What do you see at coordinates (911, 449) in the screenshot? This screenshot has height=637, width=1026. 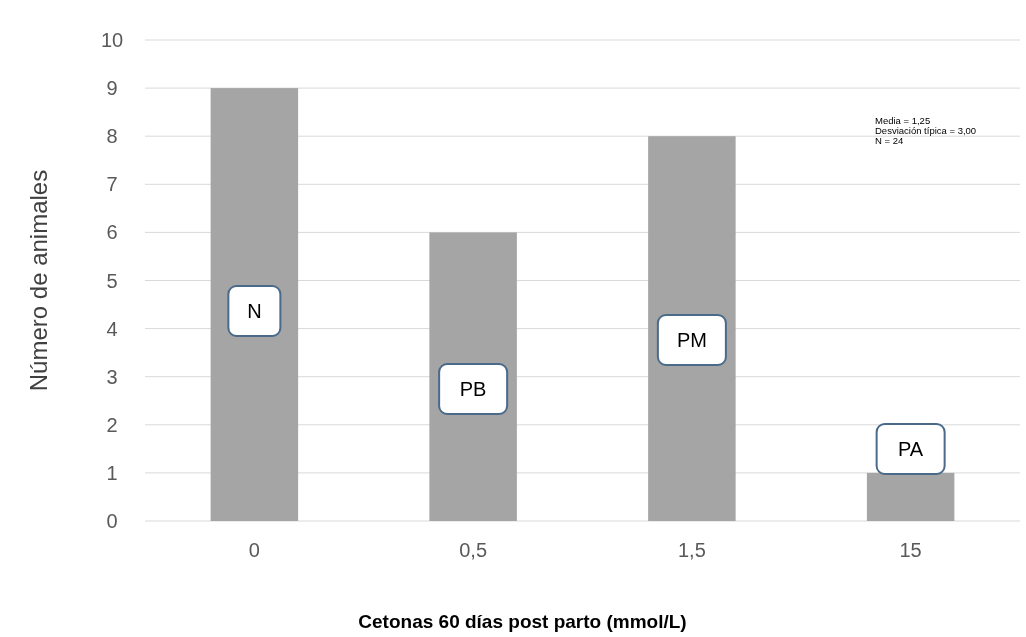 I see `annotation: PA` at bounding box center [911, 449].